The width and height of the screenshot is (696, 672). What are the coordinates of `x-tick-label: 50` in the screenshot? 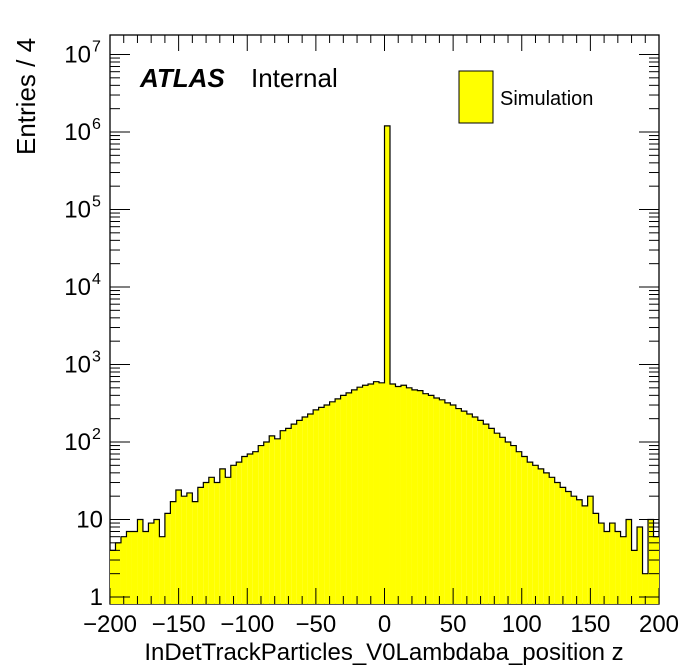 It's located at (453, 624).